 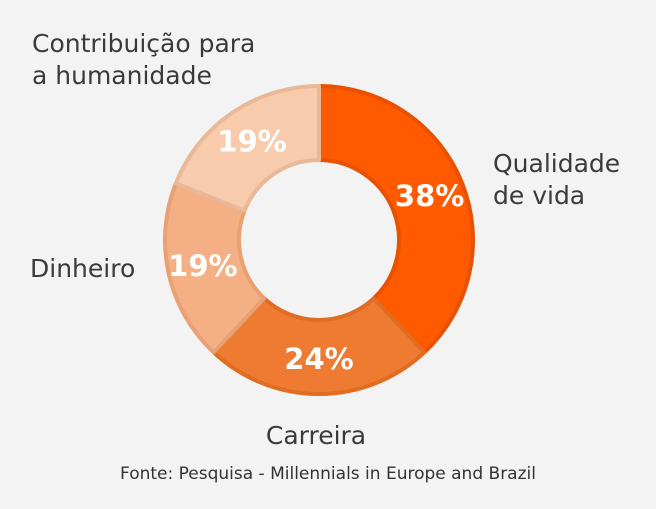 What do you see at coordinates (202, 266) in the screenshot?
I see `value-label-2: 19%` at bounding box center [202, 266].